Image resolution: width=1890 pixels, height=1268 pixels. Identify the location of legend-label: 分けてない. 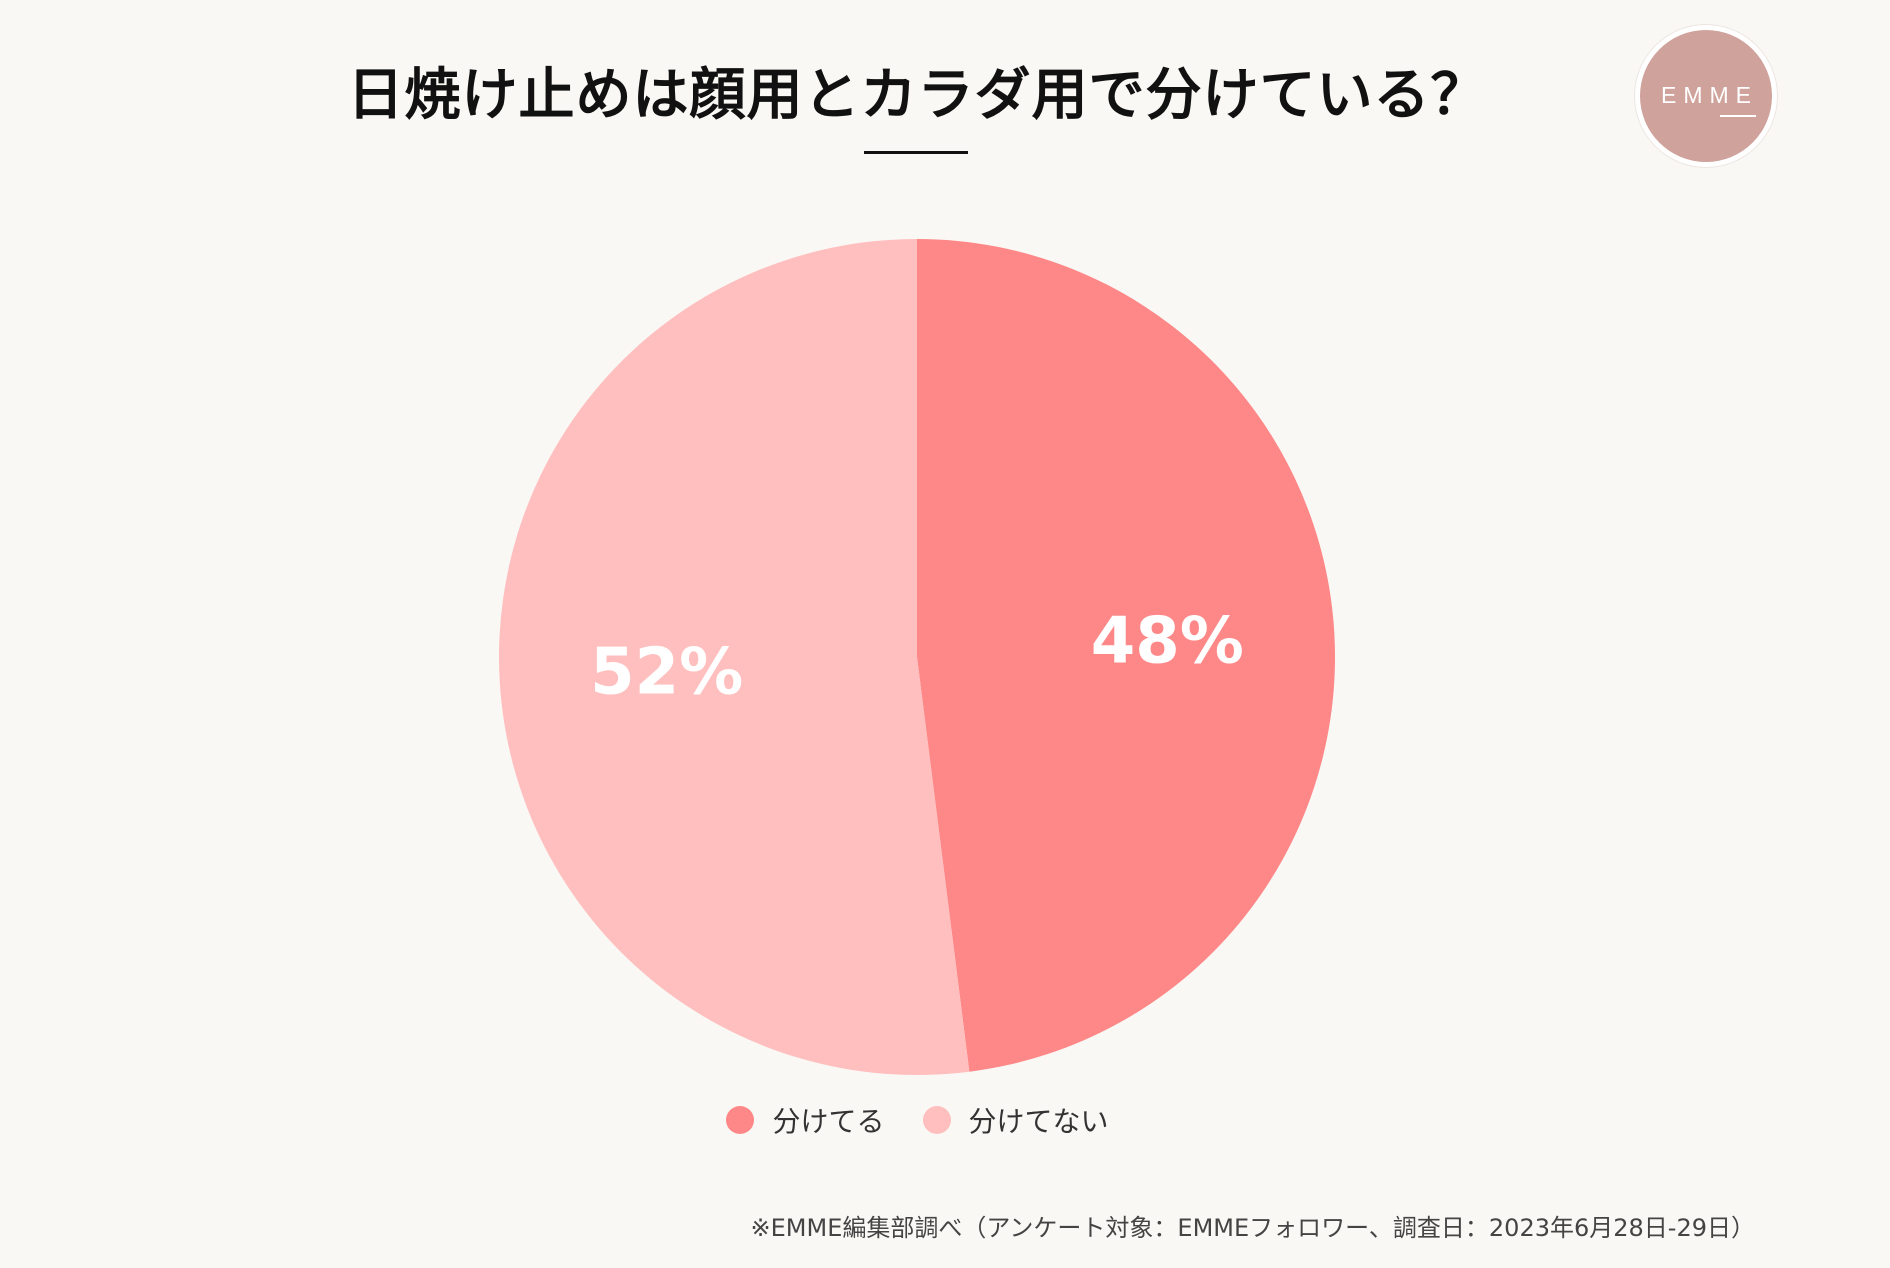
(1038, 1121).